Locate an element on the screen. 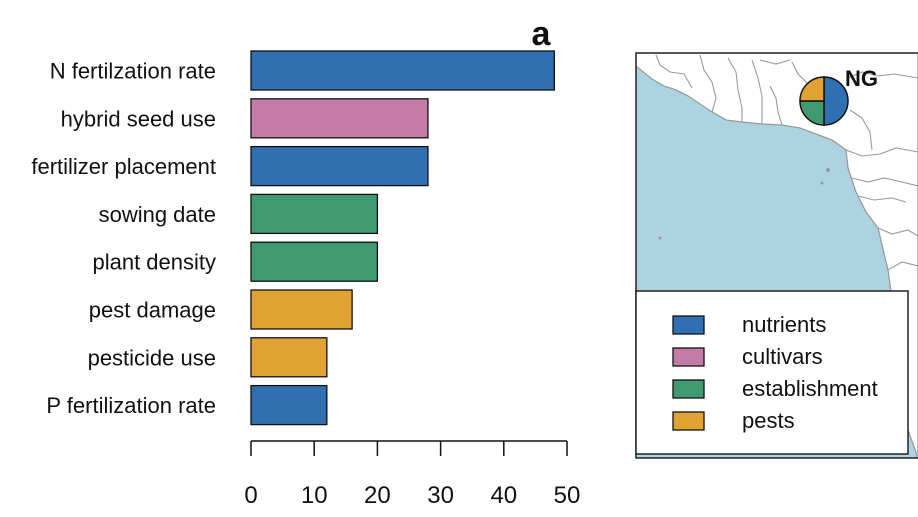 The height and width of the screenshot is (517, 918). x-tick-label: 30 is located at coordinates (440, 495).